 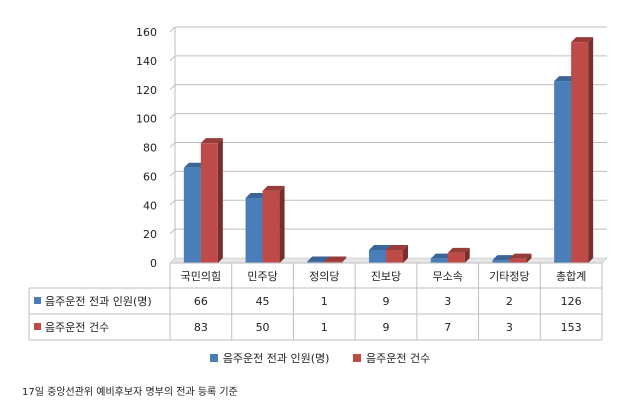 I want to click on y-tick-label: 140, so click(x=146, y=61).